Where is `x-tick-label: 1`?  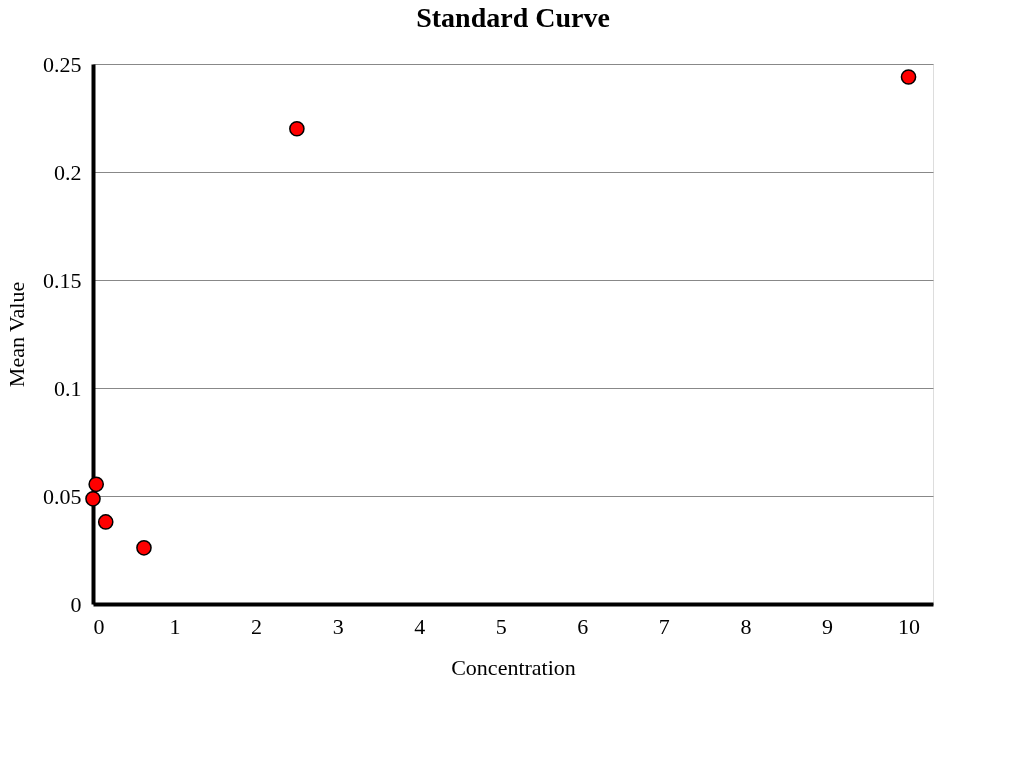 x-tick-label: 1 is located at coordinates (175, 626).